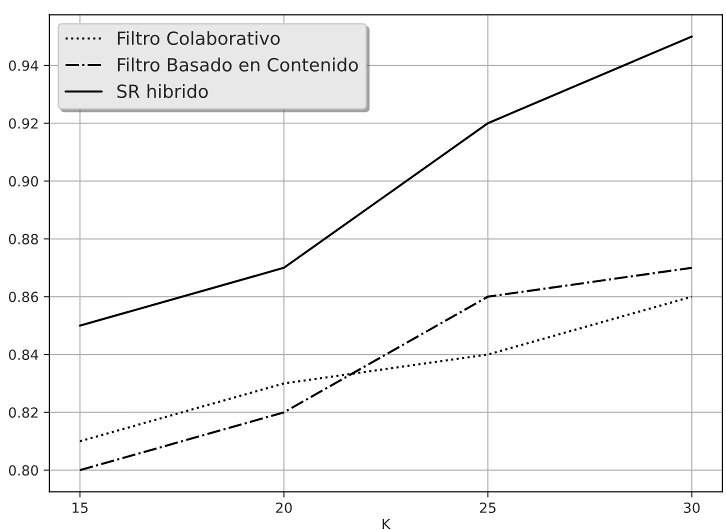 The height and width of the screenshot is (530, 726). I want to click on y-tick-label: 0.84, so click(23, 354).